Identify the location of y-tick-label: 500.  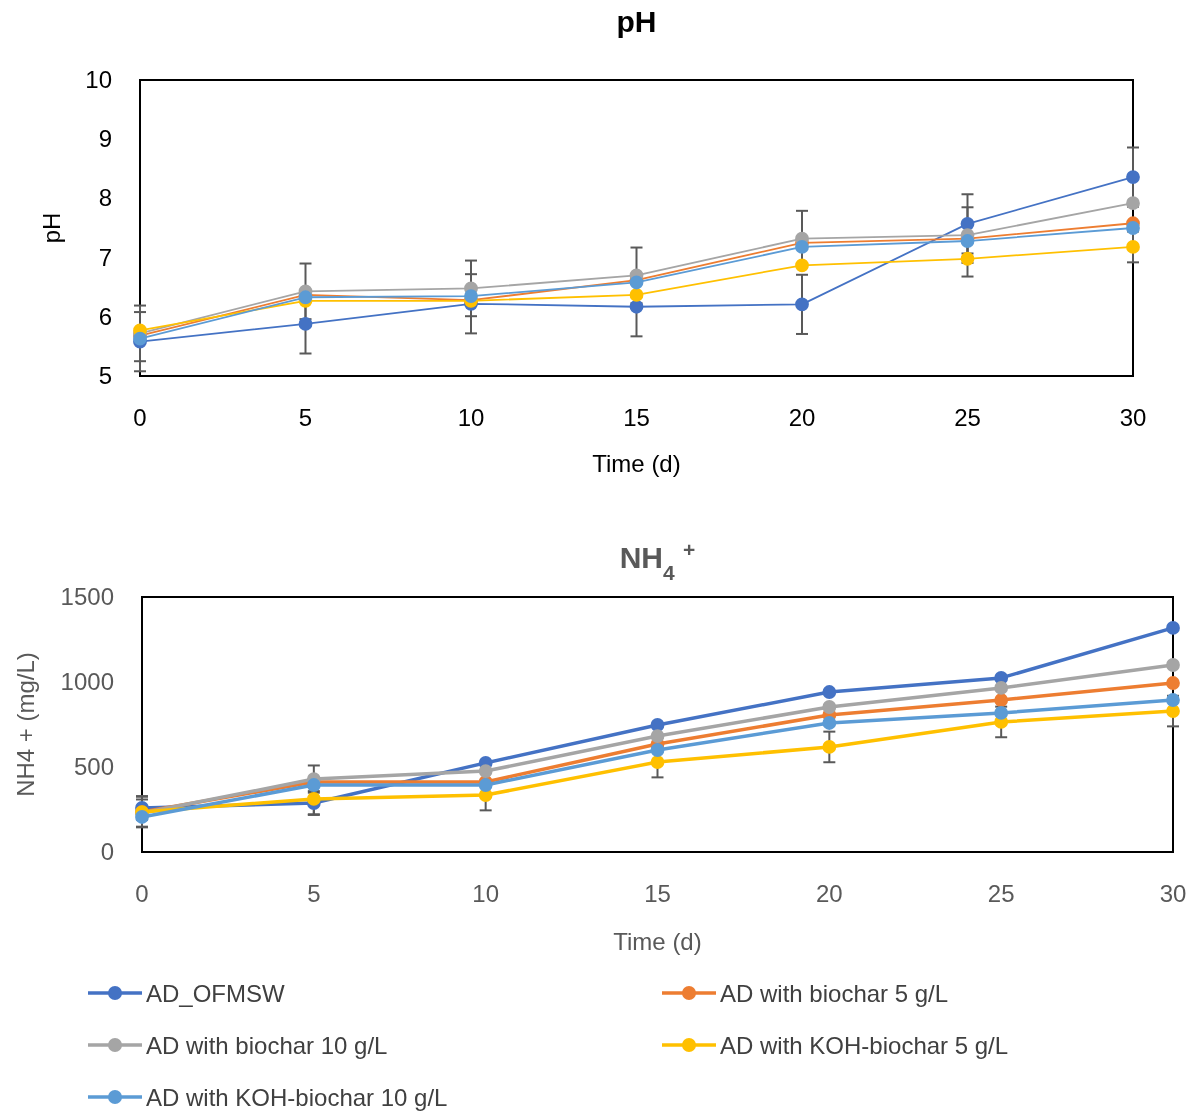
(93, 766).